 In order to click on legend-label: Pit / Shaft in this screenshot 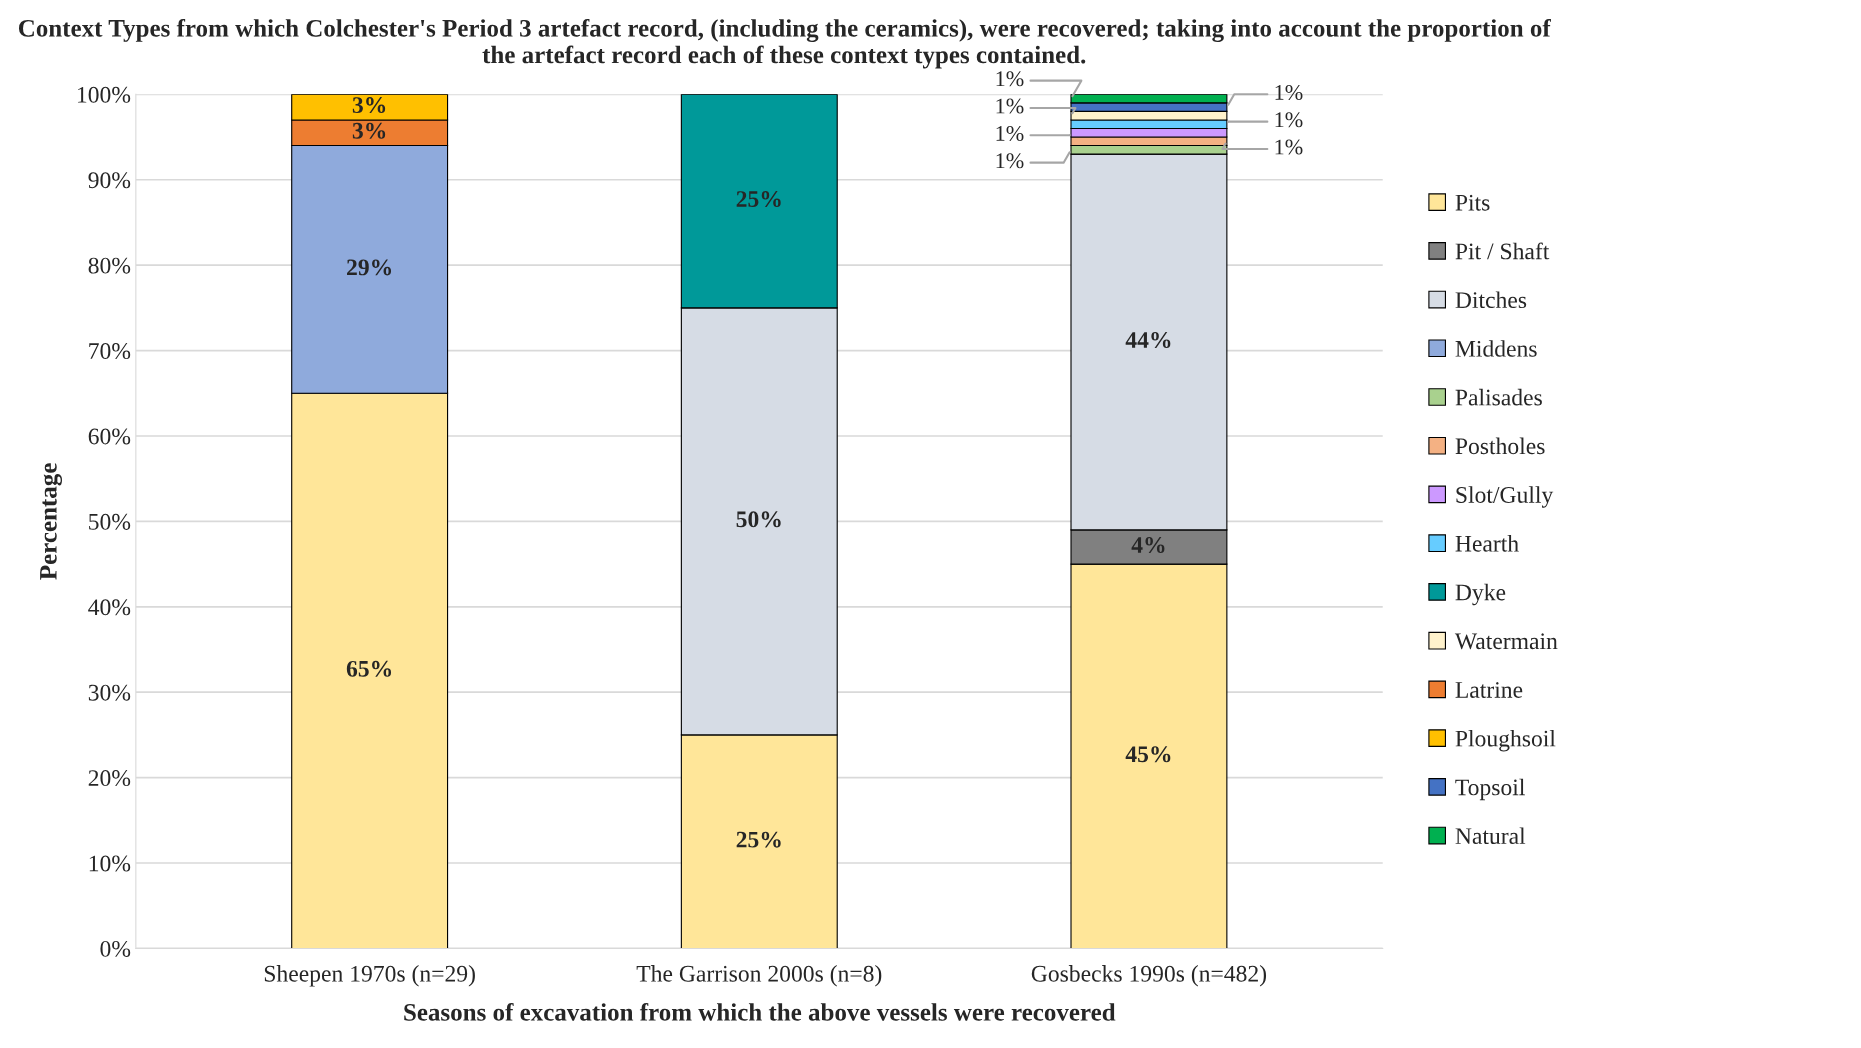, I will do `click(1502, 251)`.